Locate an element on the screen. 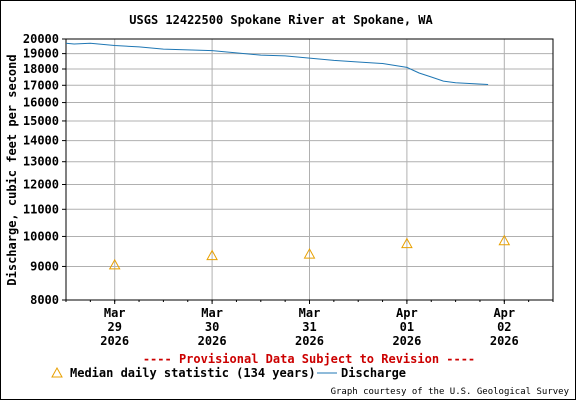  legend-entry-discharge: Discharge is located at coordinates (361, 373).